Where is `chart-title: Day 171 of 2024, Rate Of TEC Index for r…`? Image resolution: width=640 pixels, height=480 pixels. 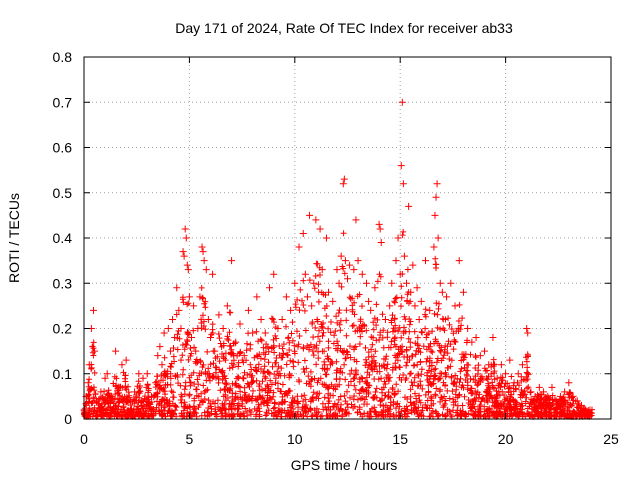 chart-title: Day 171 of 2024, Rate Of TEC Index for r… is located at coordinates (344, 28).